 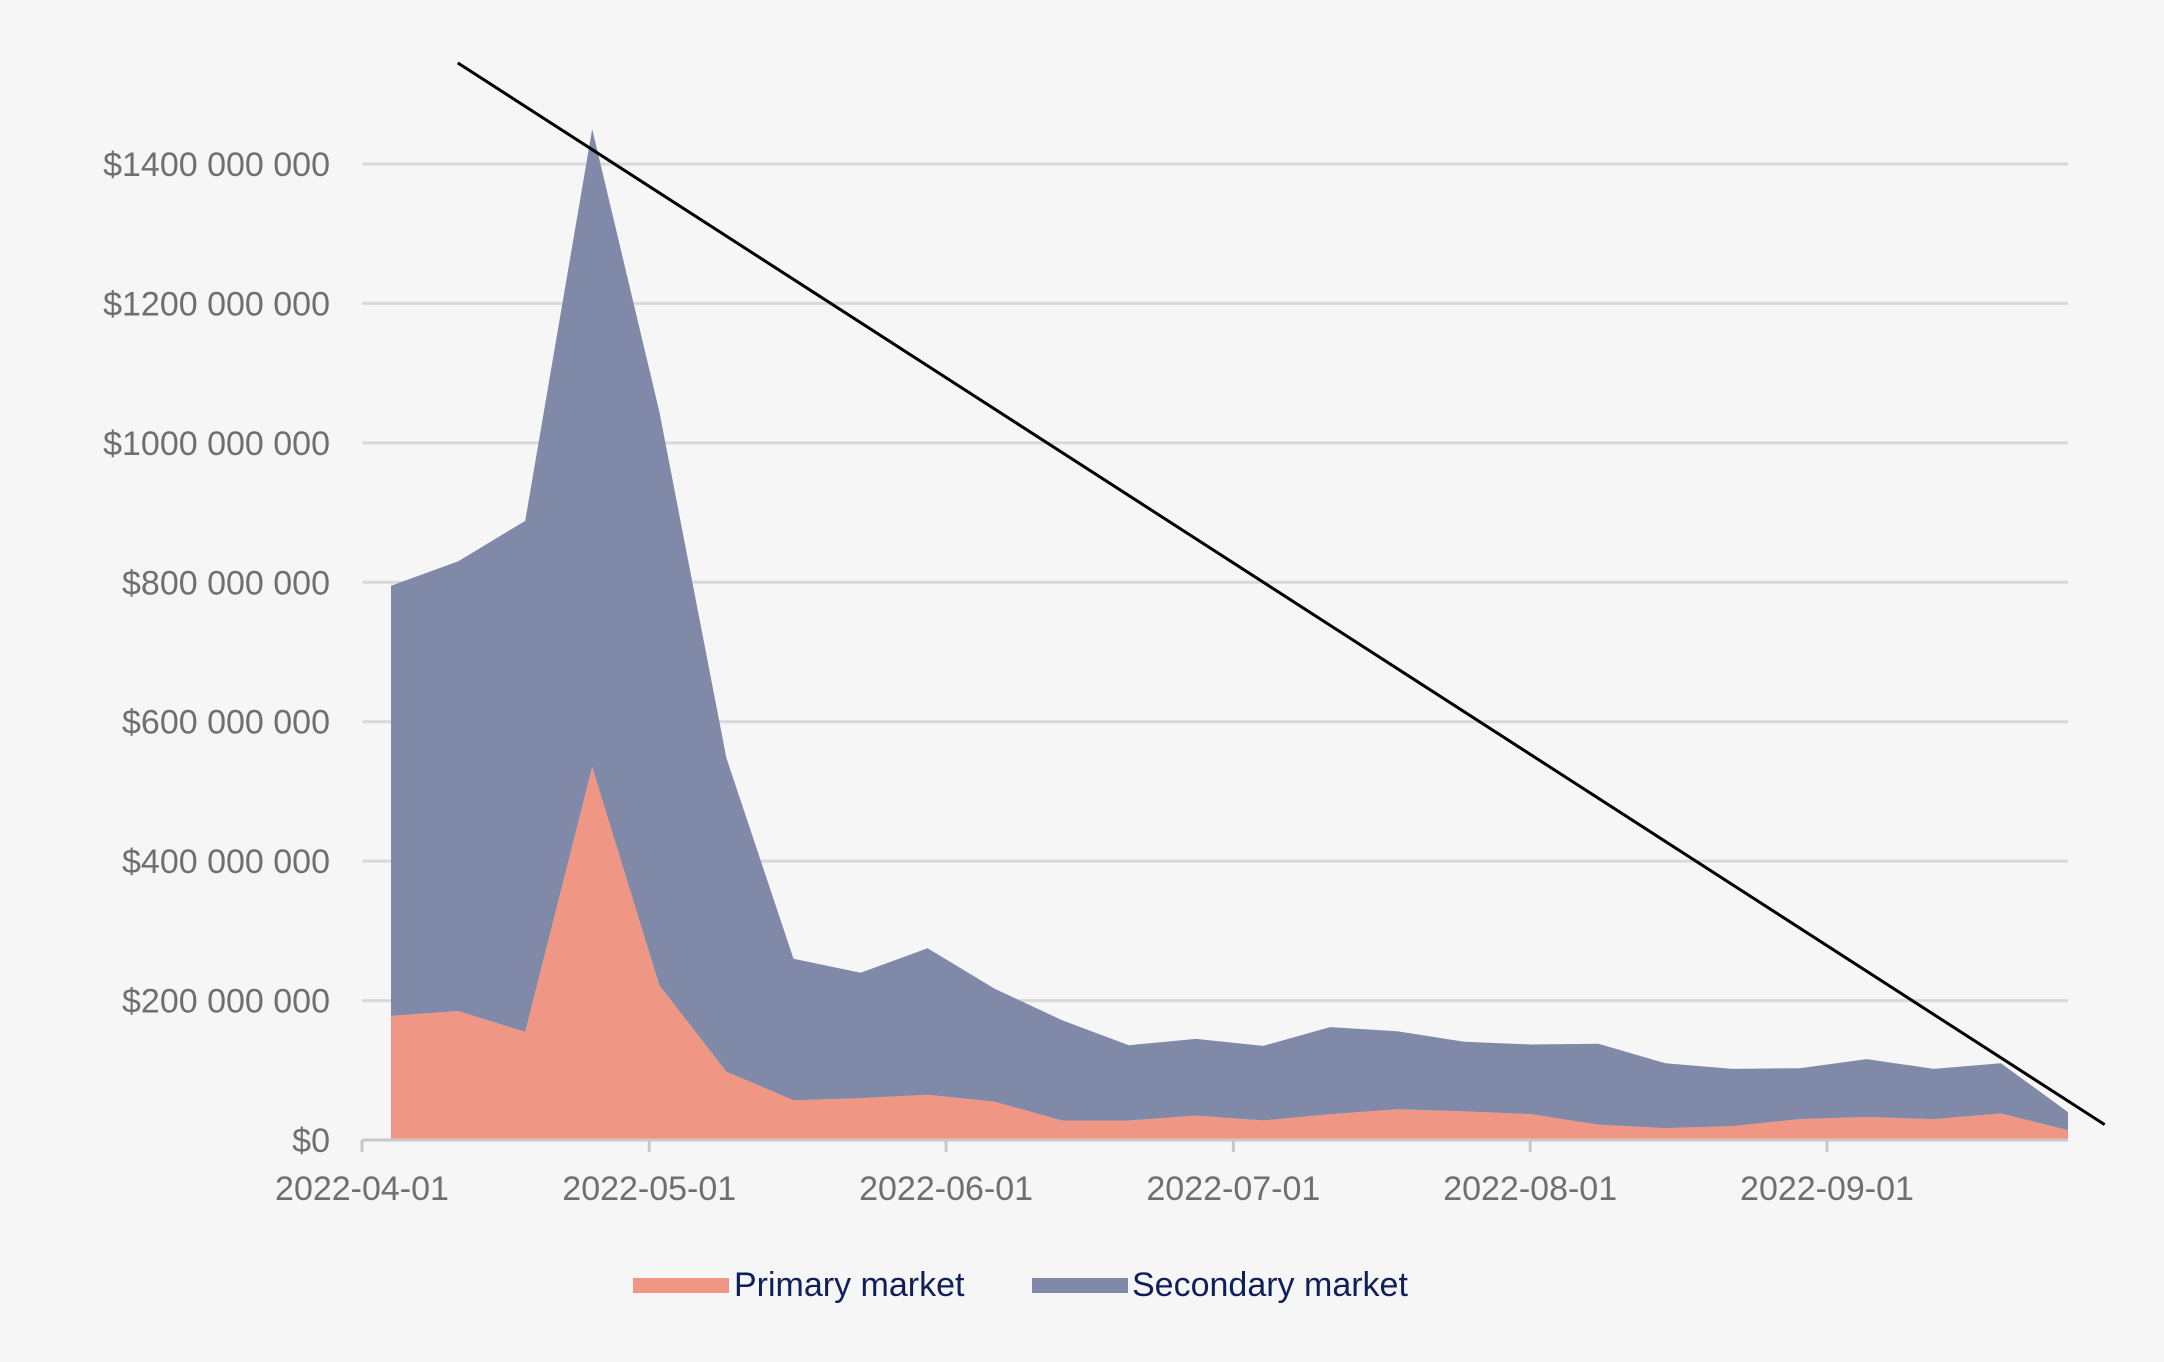 What do you see at coordinates (311, 1141) in the screenshot?
I see `y-tick-label: $0` at bounding box center [311, 1141].